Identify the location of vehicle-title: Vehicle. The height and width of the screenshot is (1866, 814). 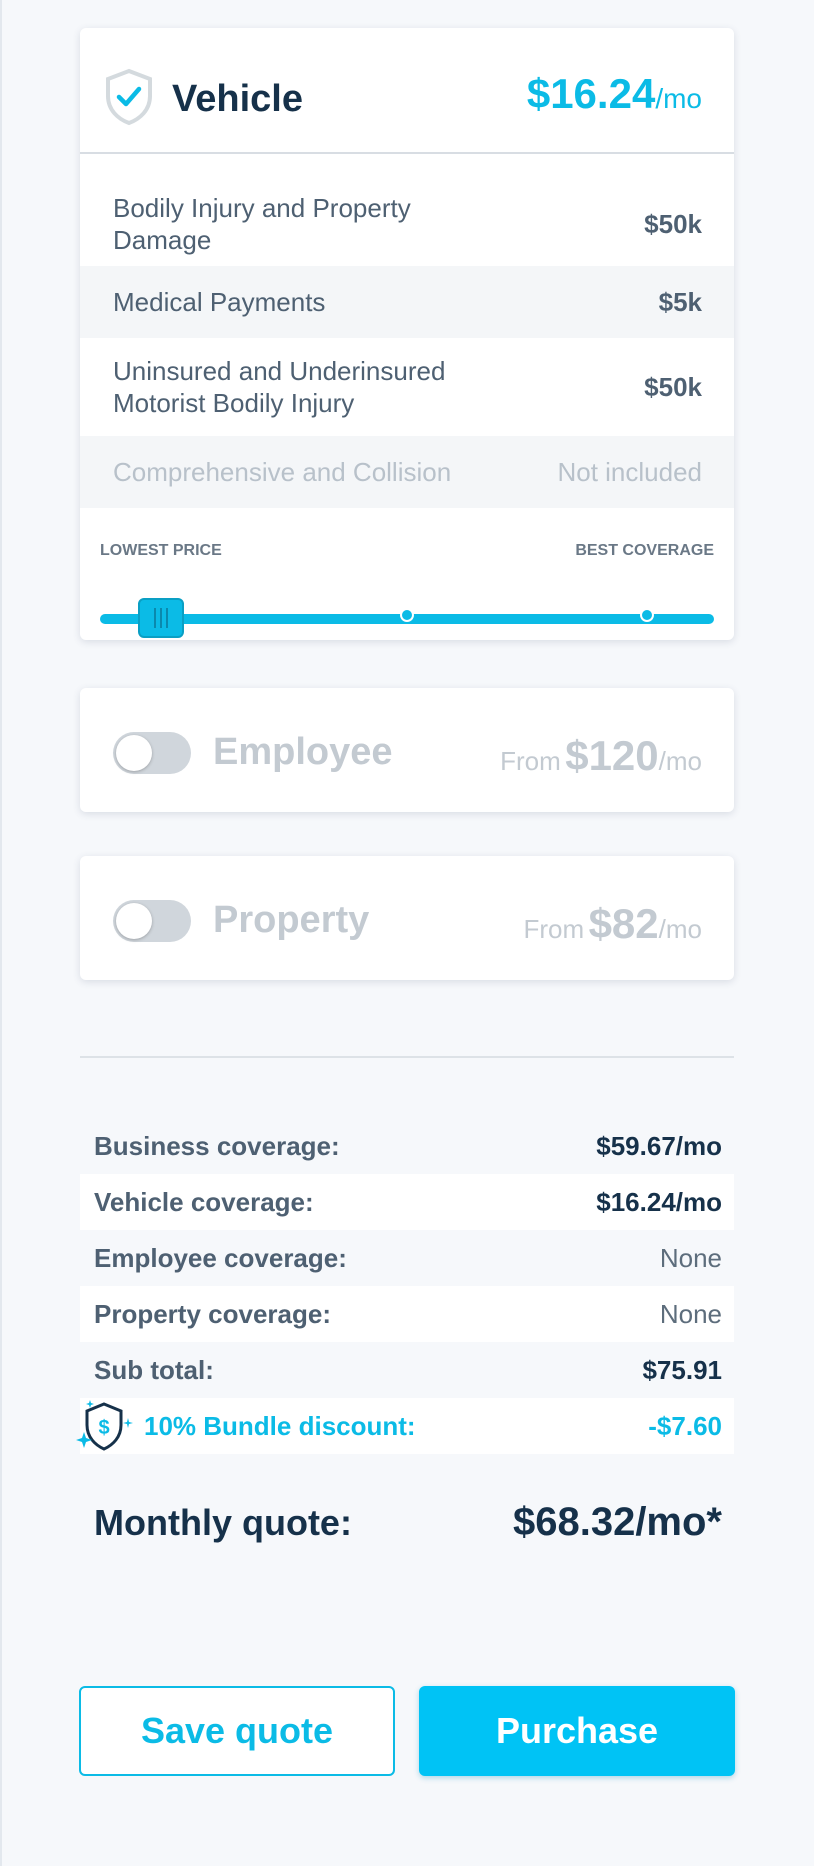
(237, 99).